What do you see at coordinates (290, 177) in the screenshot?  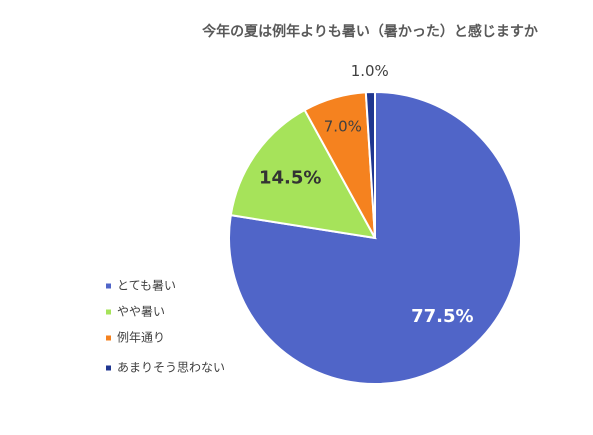 I see `data-label: 14.5%` at bounding box center [290, 177].